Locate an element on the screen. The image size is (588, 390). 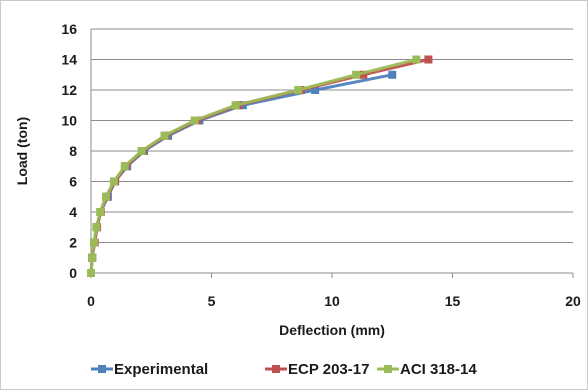
x-tick-label: 10 is located at coordinates (332, 301).